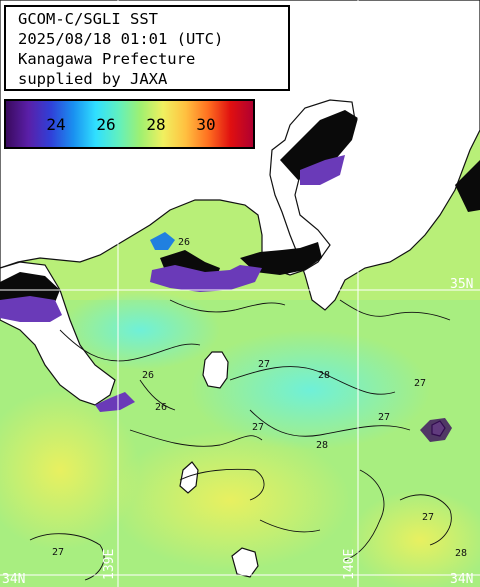 The height and width of the screenshot is (587, 480). What do you see at coordinates (109, 564) in the screenshot?
I see `lon-label-139e: 139E` at bounding box center [109, 564].